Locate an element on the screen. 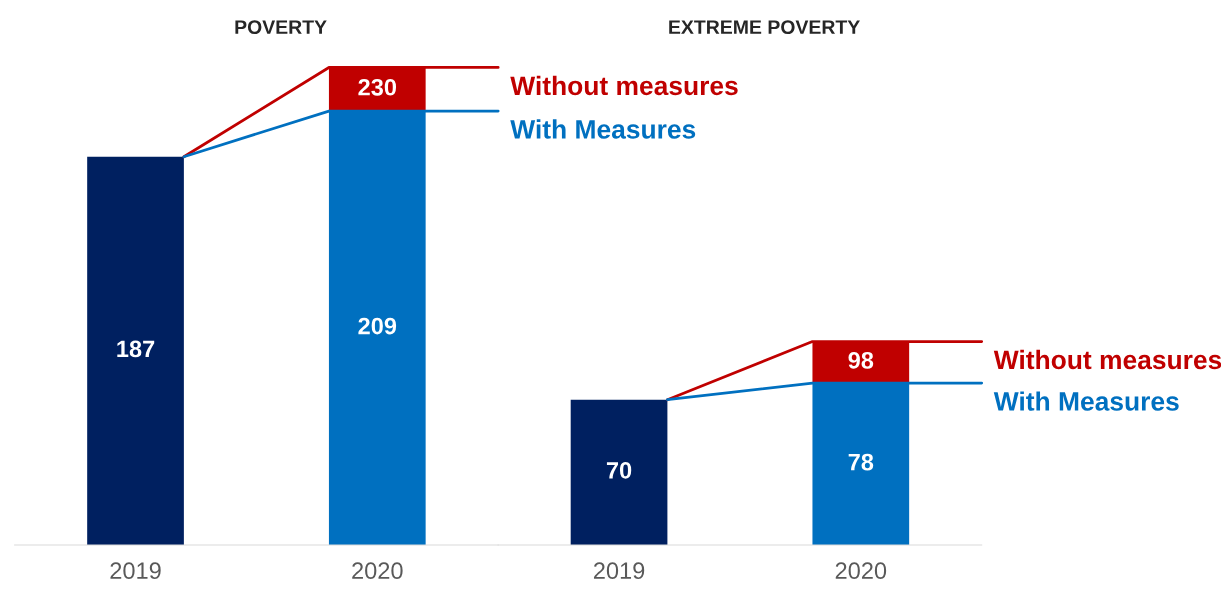 Image resolution: width=1221 pixels, height=597 pixels. chart-title: POVERTY is located at coordinates (281, 27).